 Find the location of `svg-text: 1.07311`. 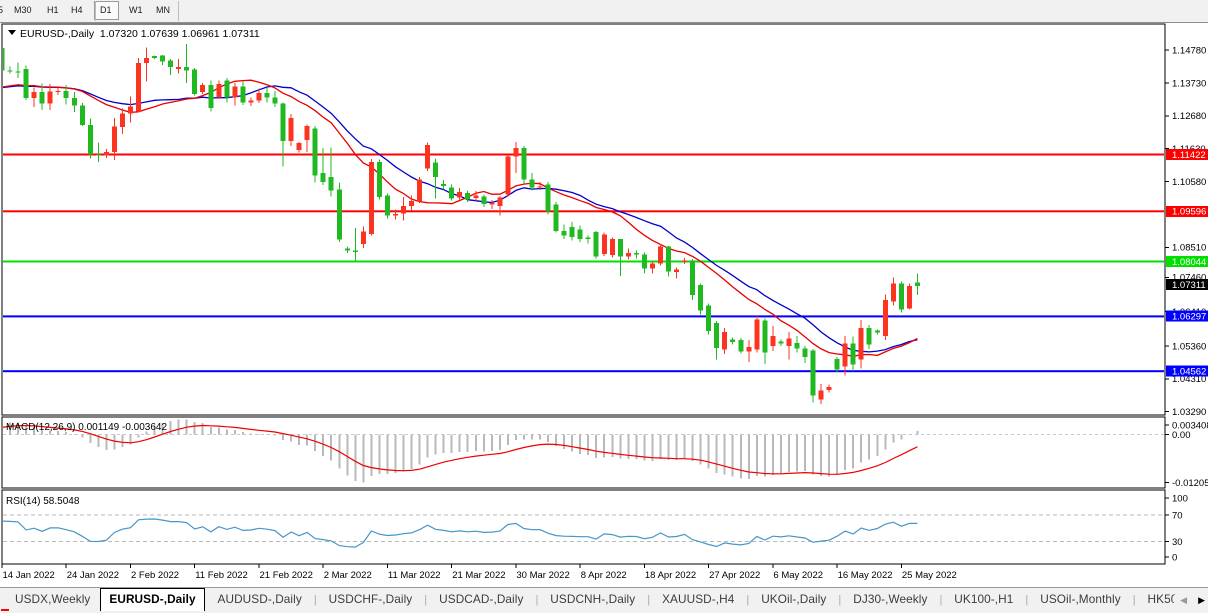

svg-text: 1.07311 is located at coordinates (1189, 285).